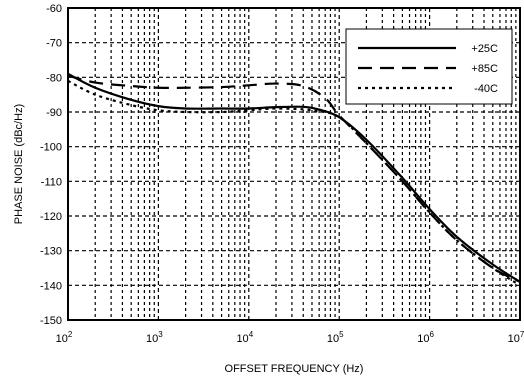 This screenshot has height=379, width=524. What do you see at coordinates (54, 78) in the screenshot?
I see `y-tick-label: -80` at bounding box center [54, 78].